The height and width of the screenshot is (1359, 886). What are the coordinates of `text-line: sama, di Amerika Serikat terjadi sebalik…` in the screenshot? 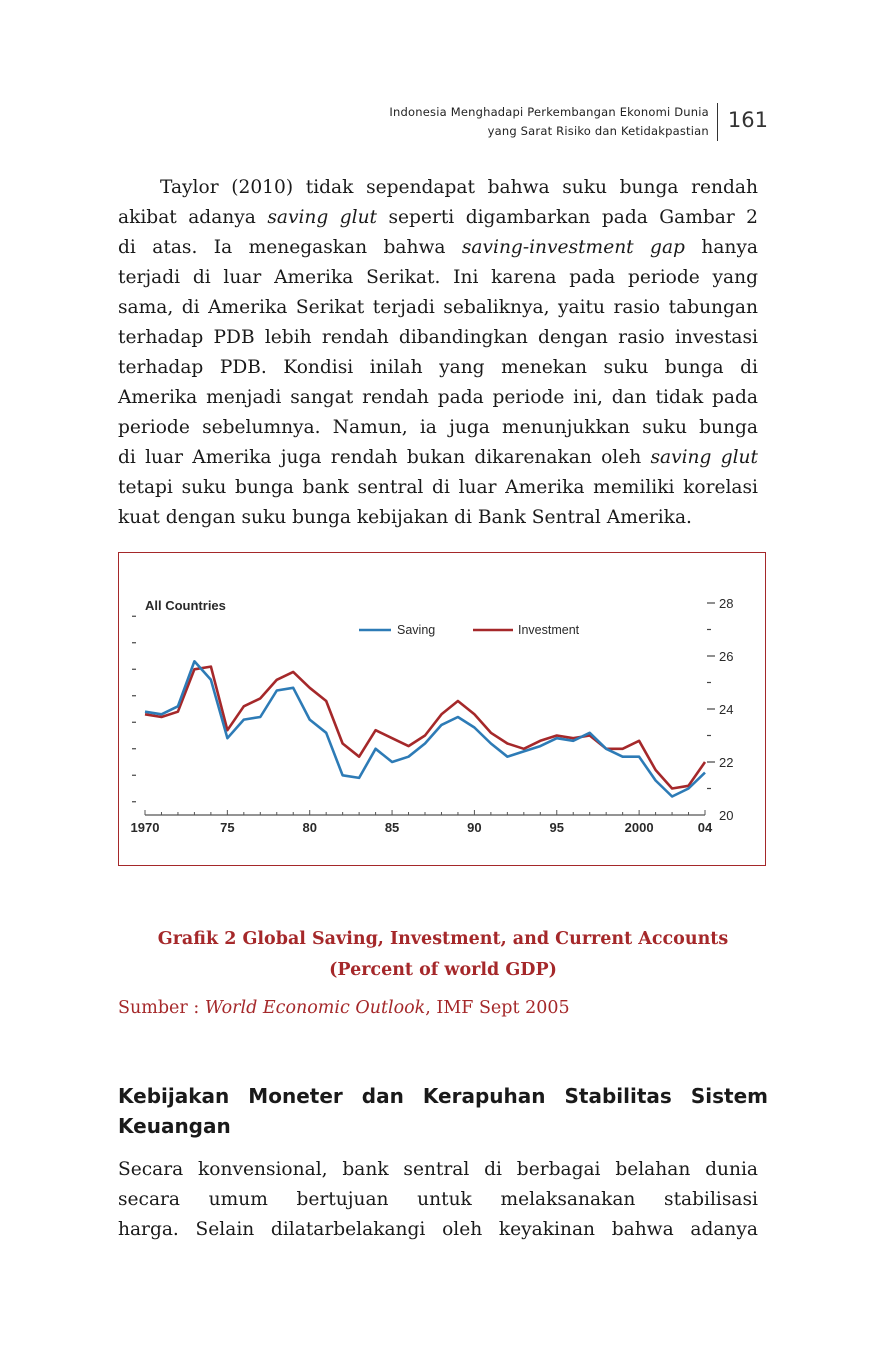 It's located at (438, 307).